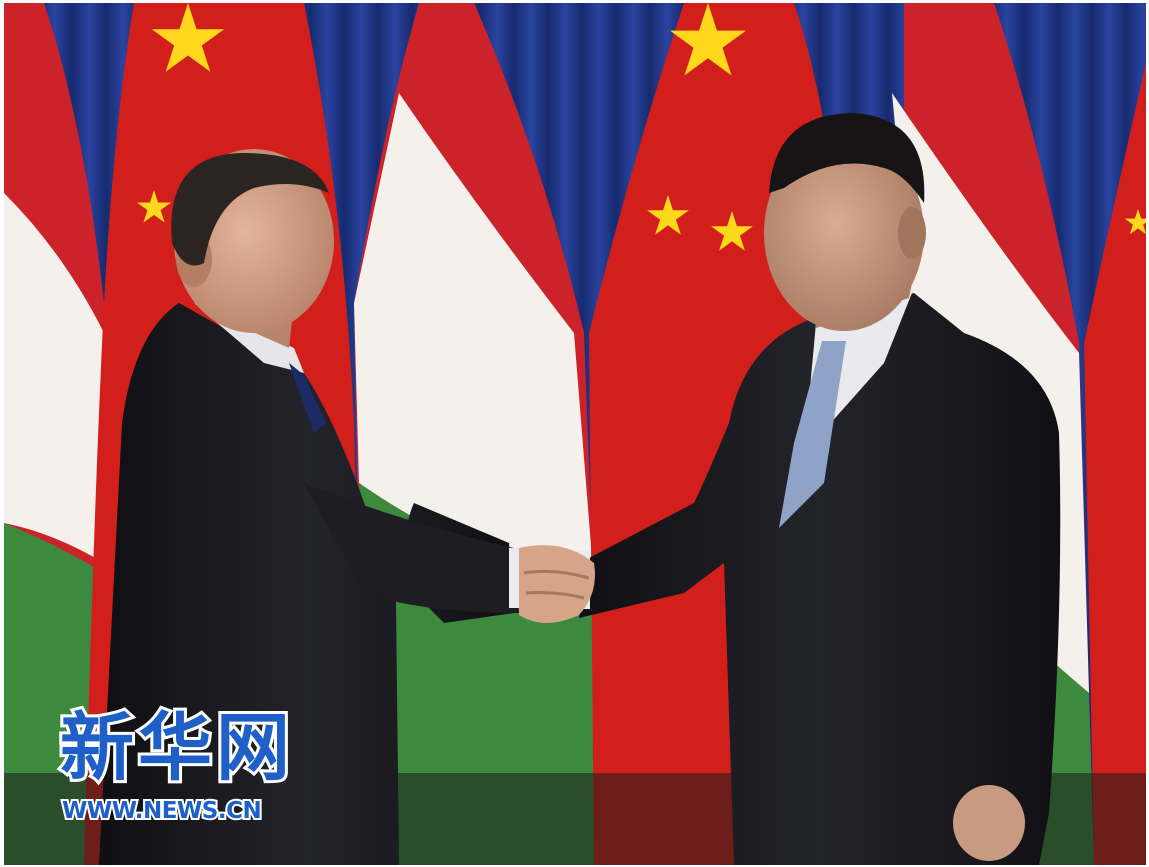 The image size is (1149, 867). Describe the element at coordinates (175, 748) in the screenshot. I see `watermark-brand-text: 新华网` at that location.